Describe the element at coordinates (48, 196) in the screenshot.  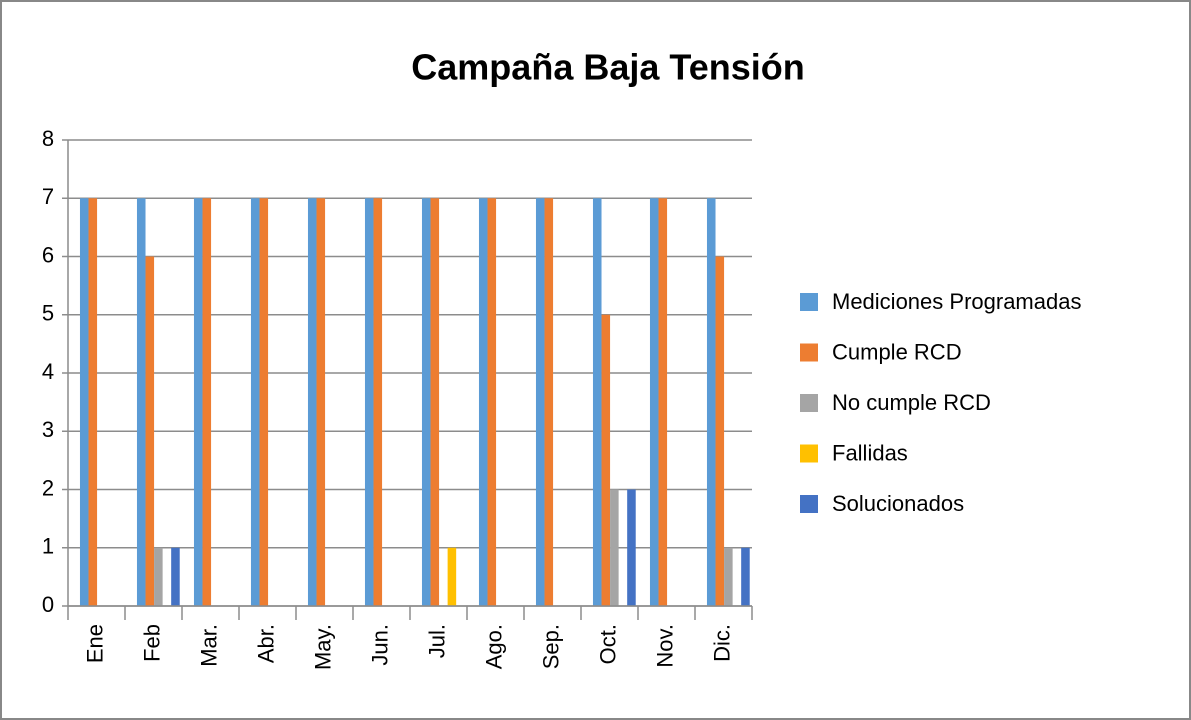
I see `y-tick-label: 7` at that location.